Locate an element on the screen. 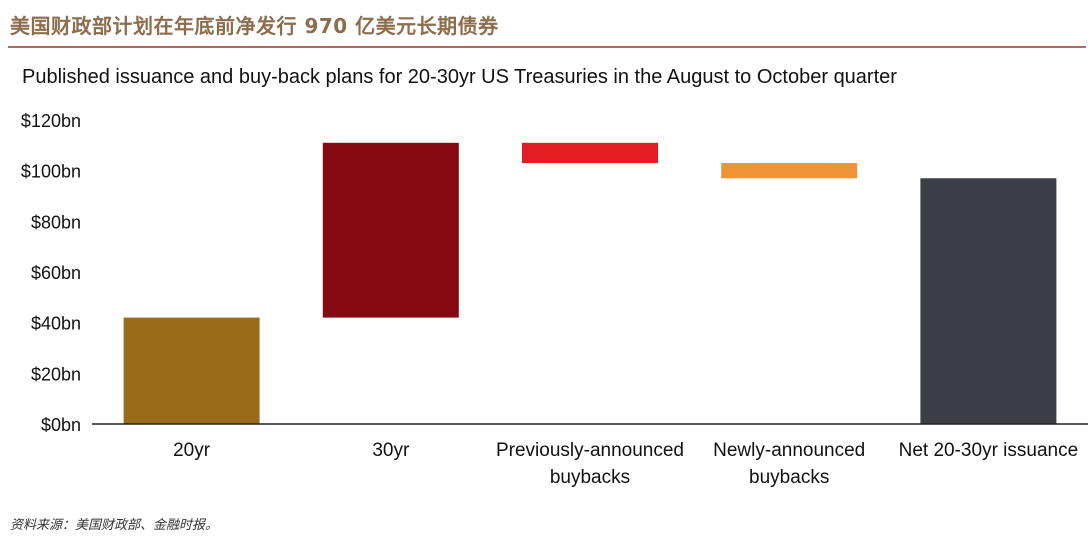  y-tick-label: $40bn is located at coordinates (56, 324).